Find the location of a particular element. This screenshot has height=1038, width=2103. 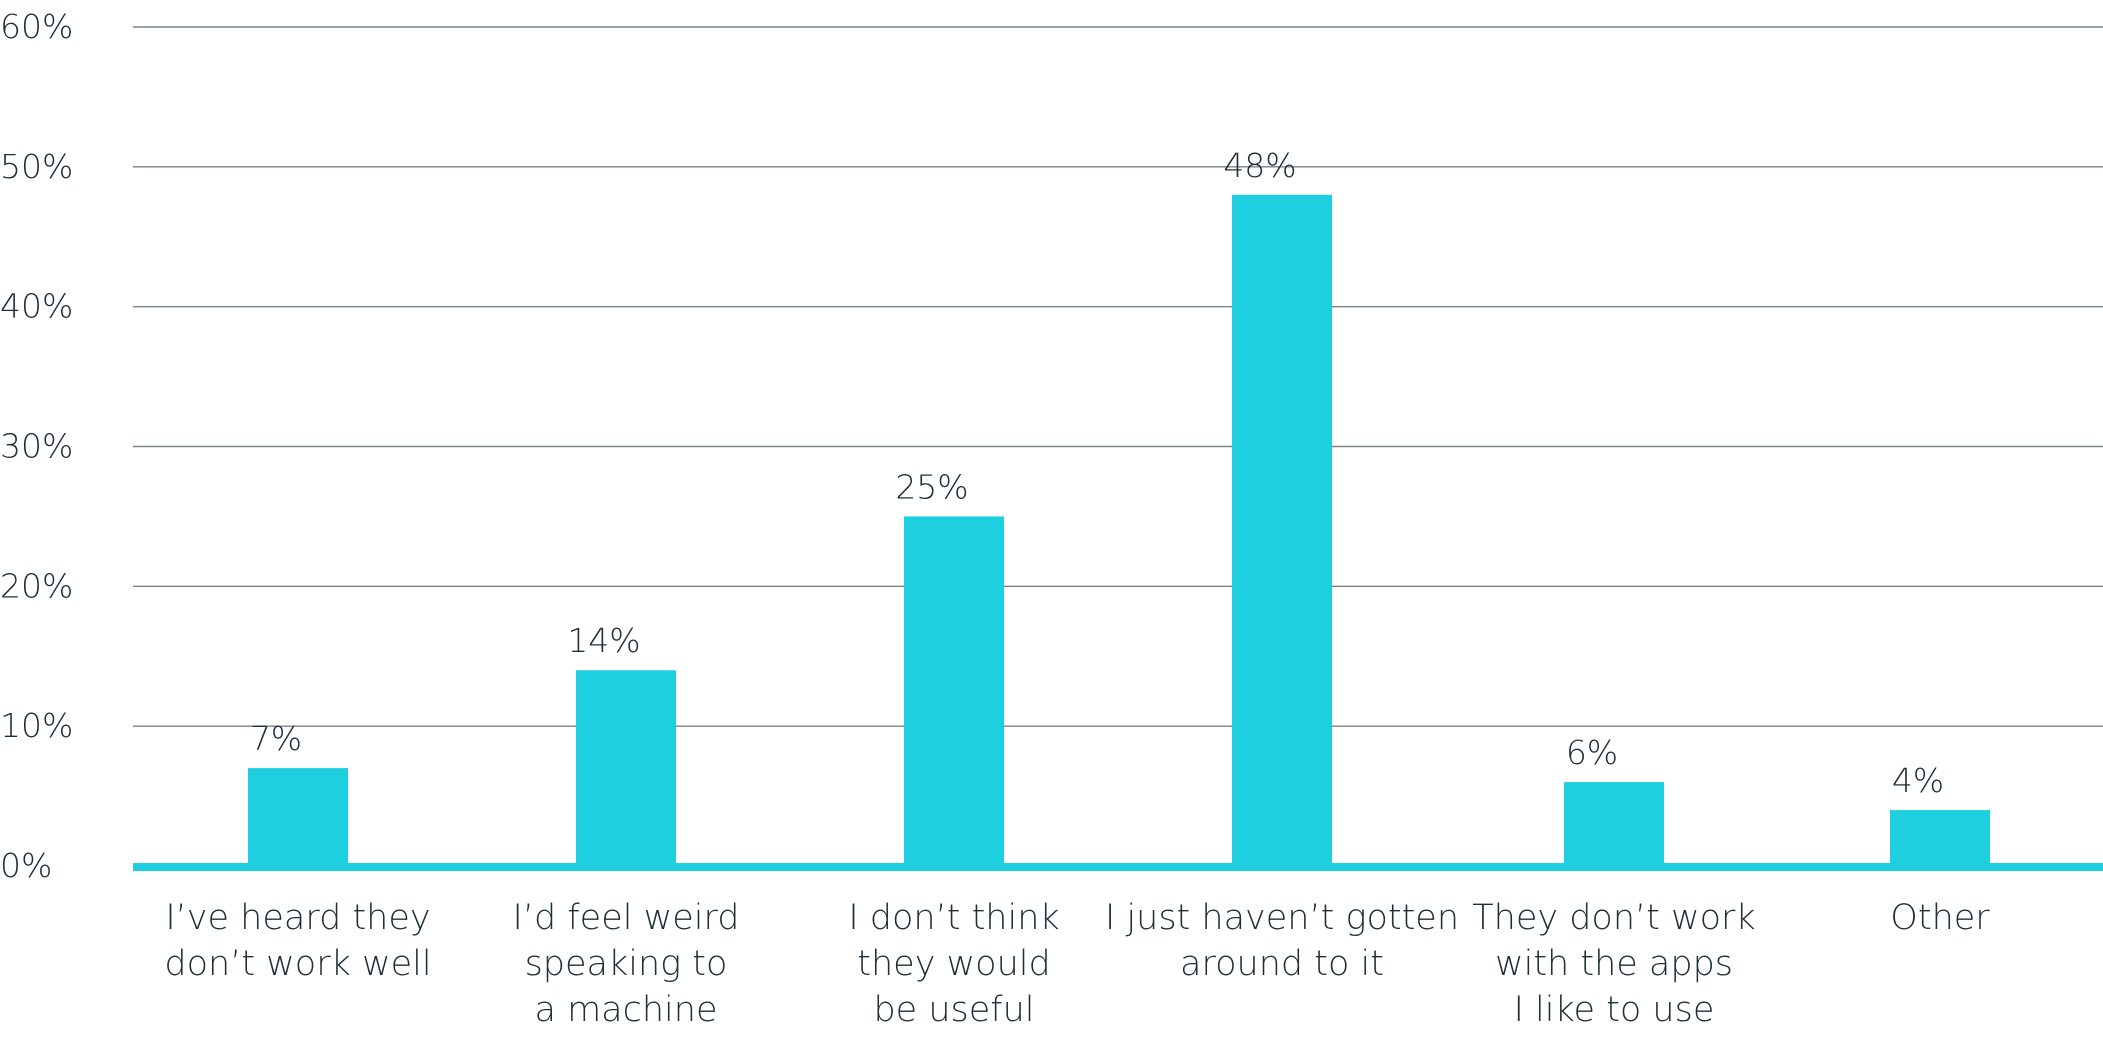

y-axis-ticks: 0% 10% 20% 30% 40% 50% 60% is located at coordinates (36, 446).